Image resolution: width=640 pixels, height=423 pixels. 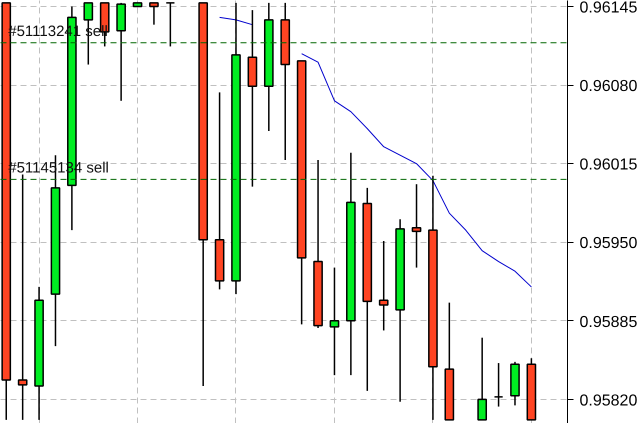 I want to click on y-tick-label: 0.96080, so click(x=609, y=87).